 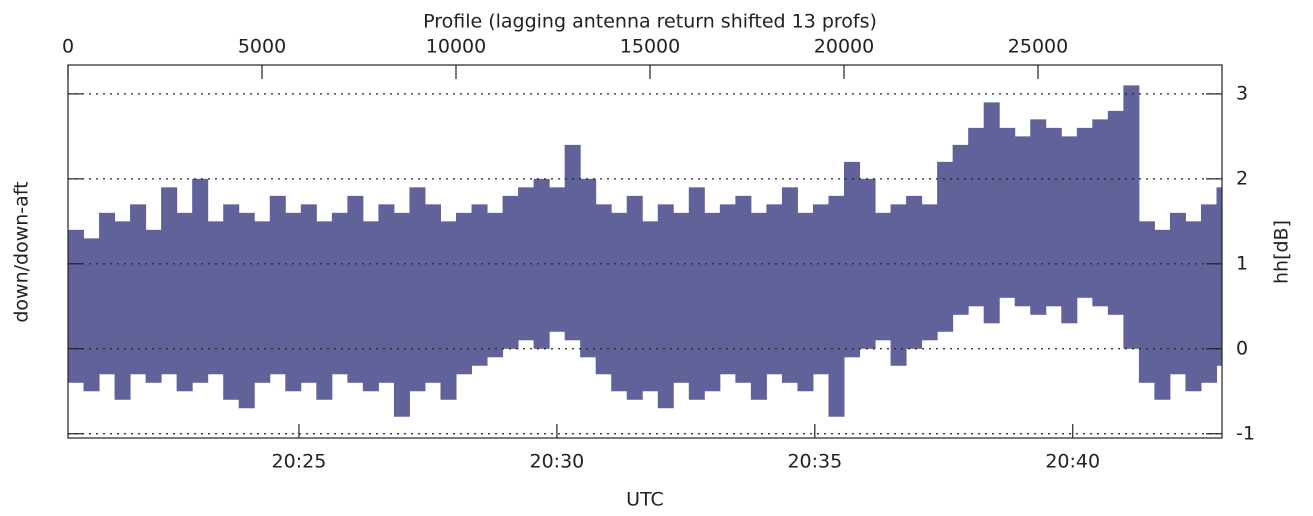 I want to click on x2-tick-label: 25000, so click(x=1038, y=47).